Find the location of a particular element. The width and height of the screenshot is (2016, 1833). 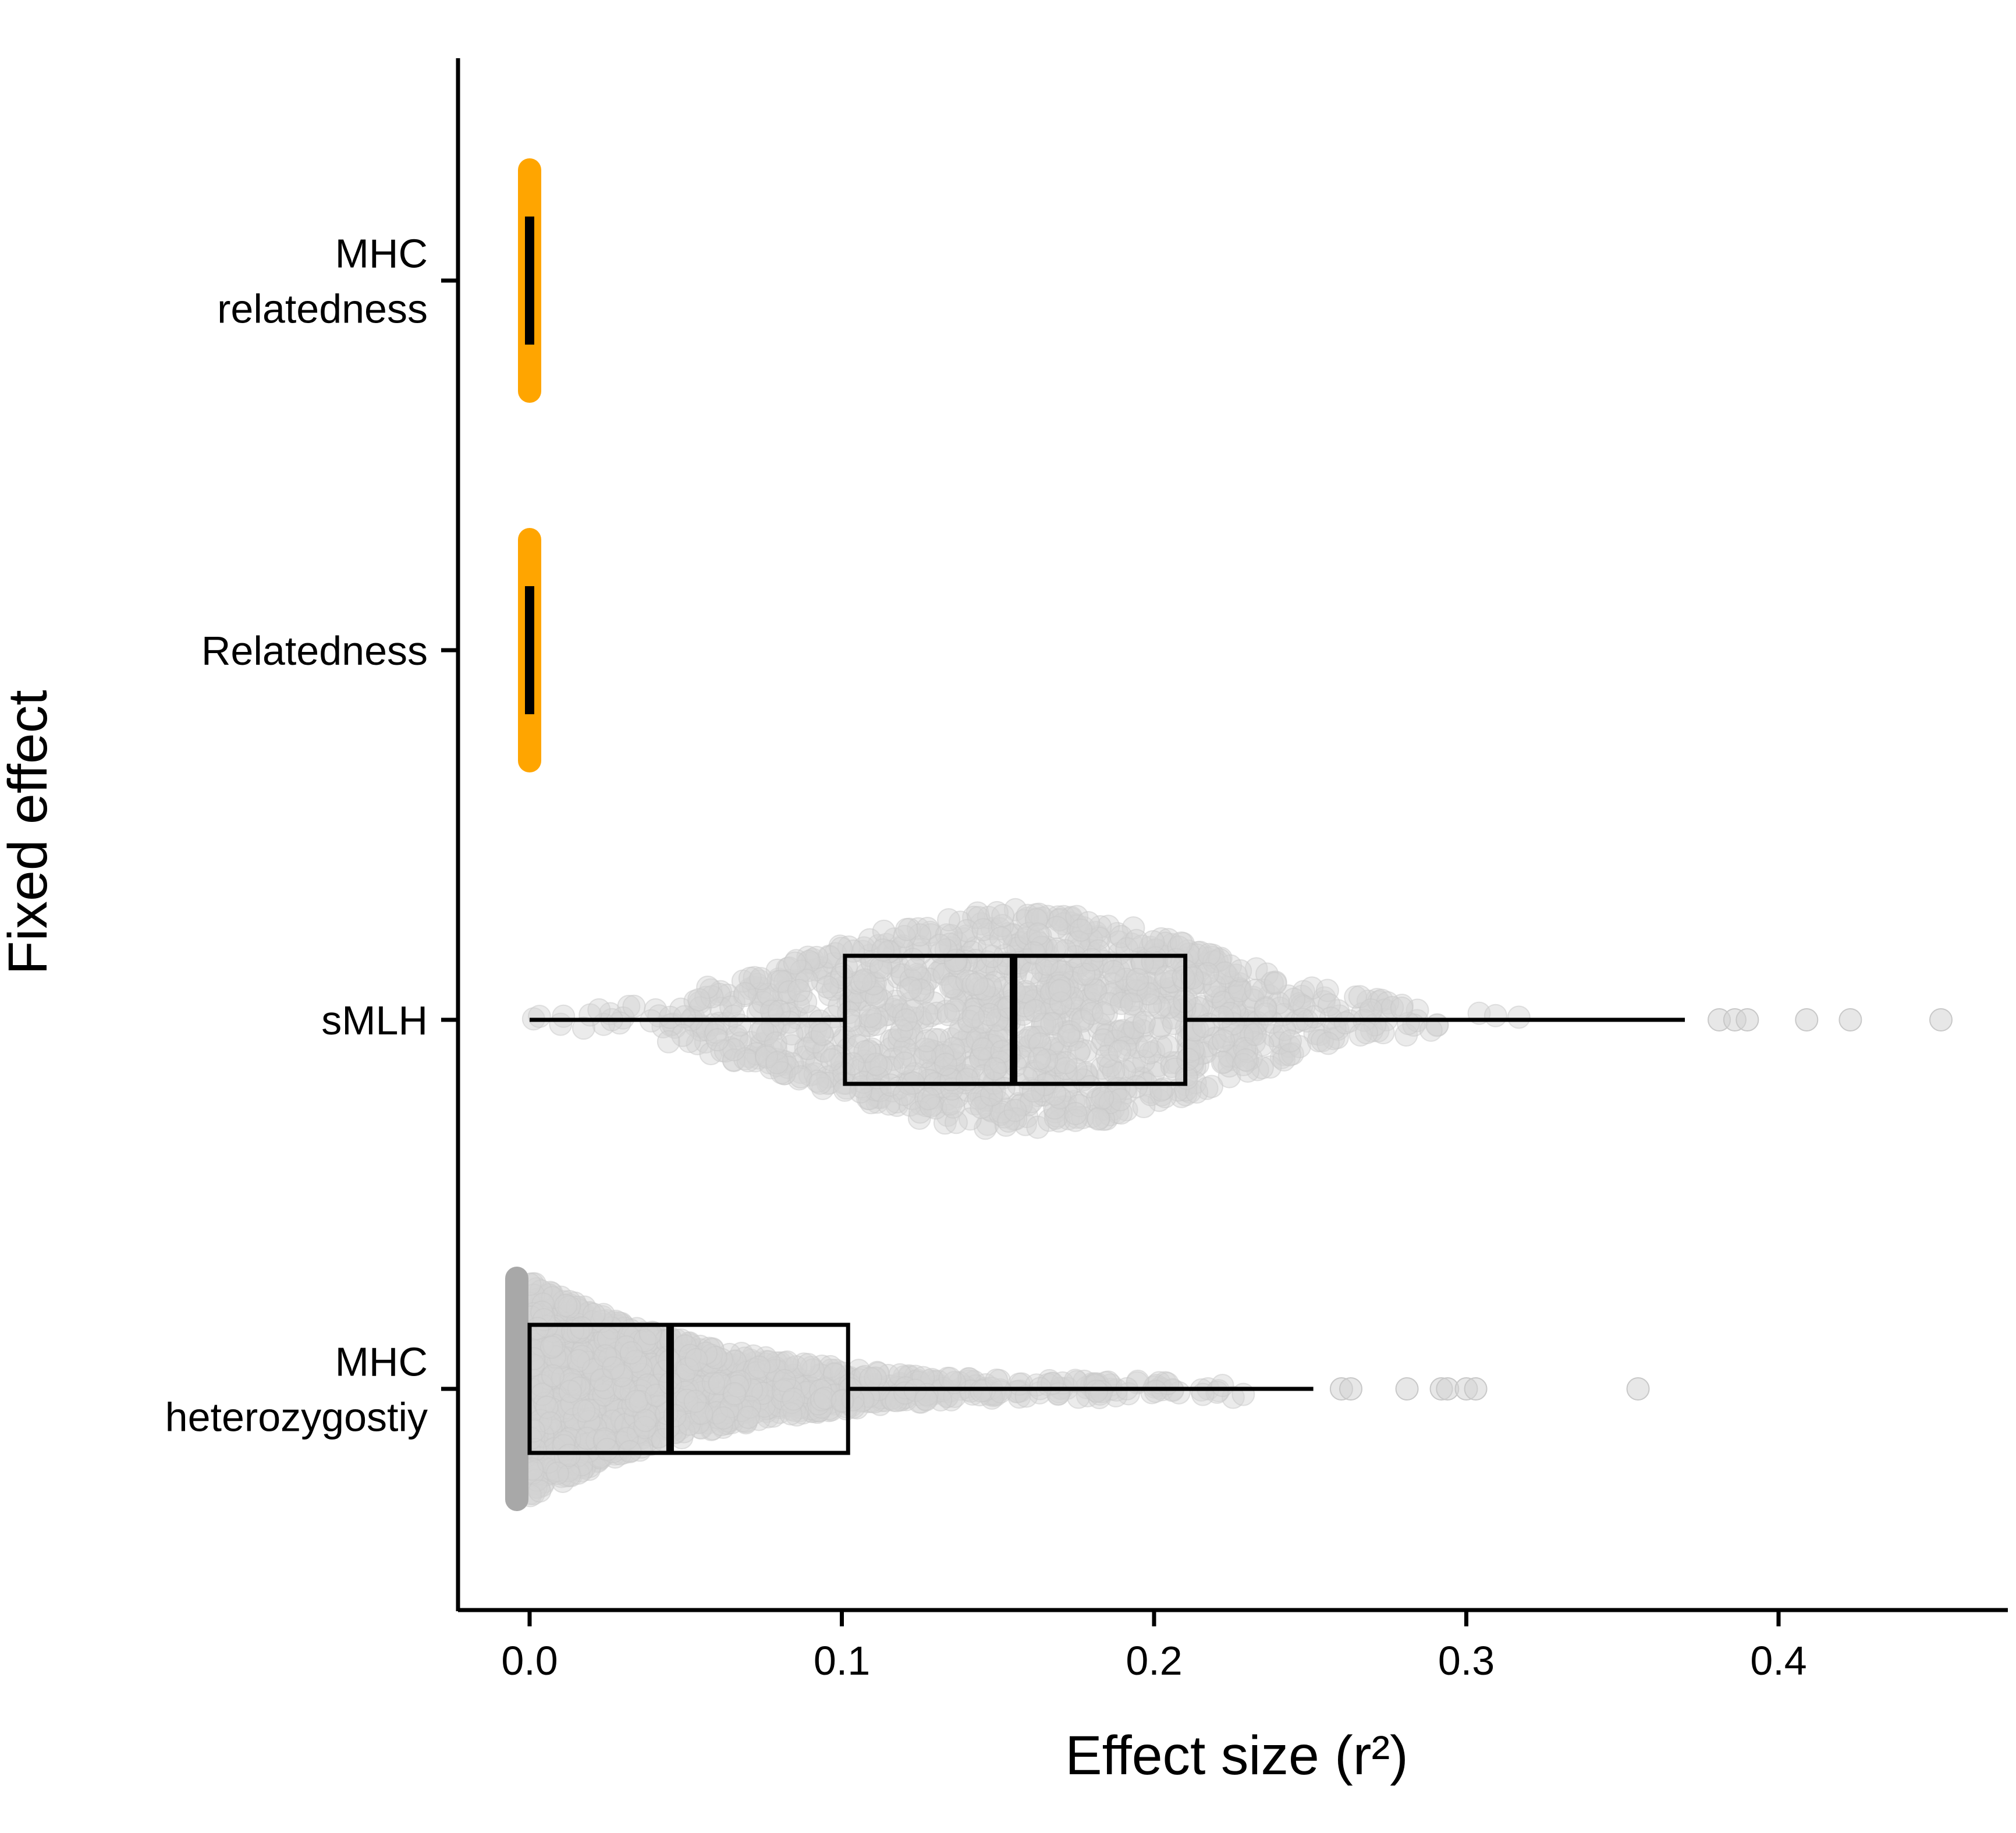

x-tick-label: 0.1 is located at coordinates (842, 1660).